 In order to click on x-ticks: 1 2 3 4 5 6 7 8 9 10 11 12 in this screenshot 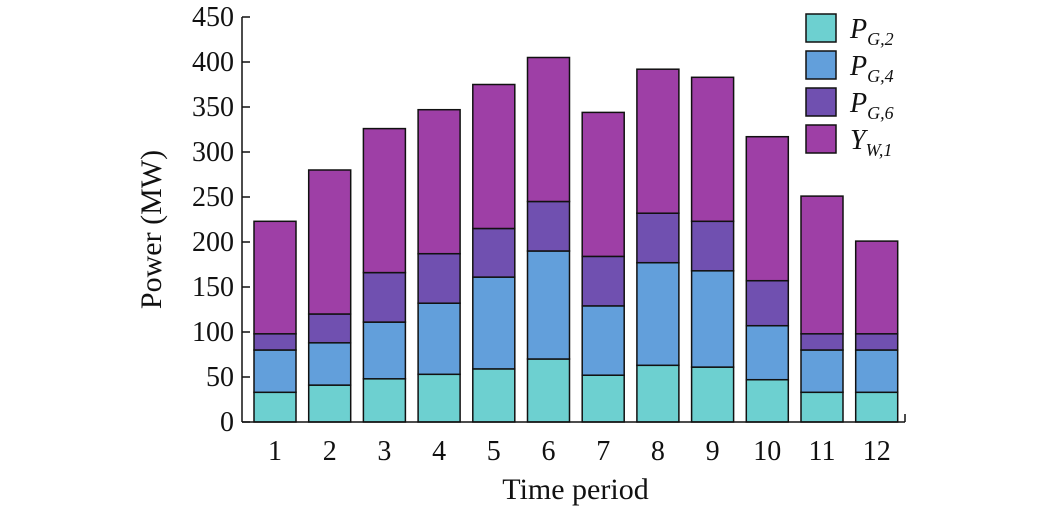, I will do `click(579, 451)`.